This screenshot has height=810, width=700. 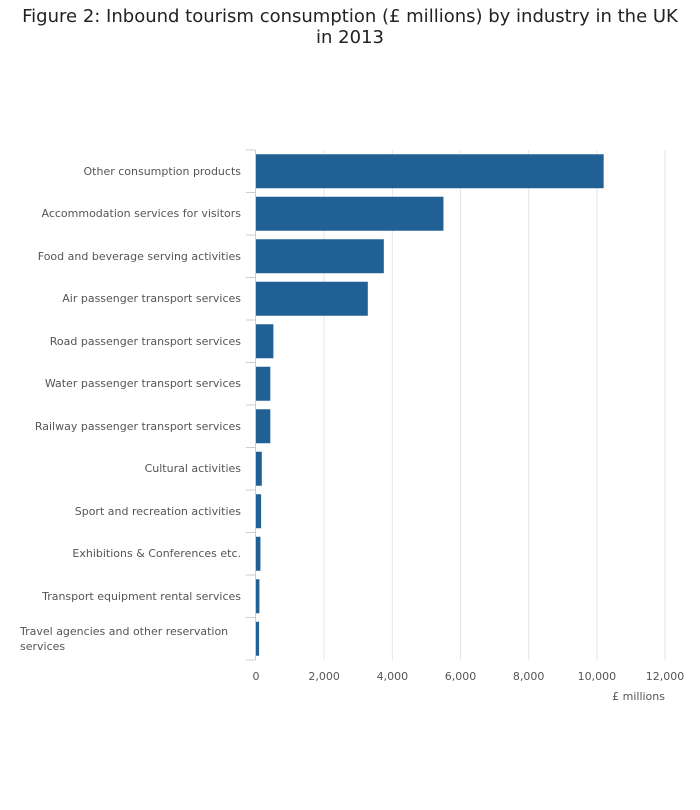 I want to click on x-tick-label: 4,000, so click(x=393, y=676).